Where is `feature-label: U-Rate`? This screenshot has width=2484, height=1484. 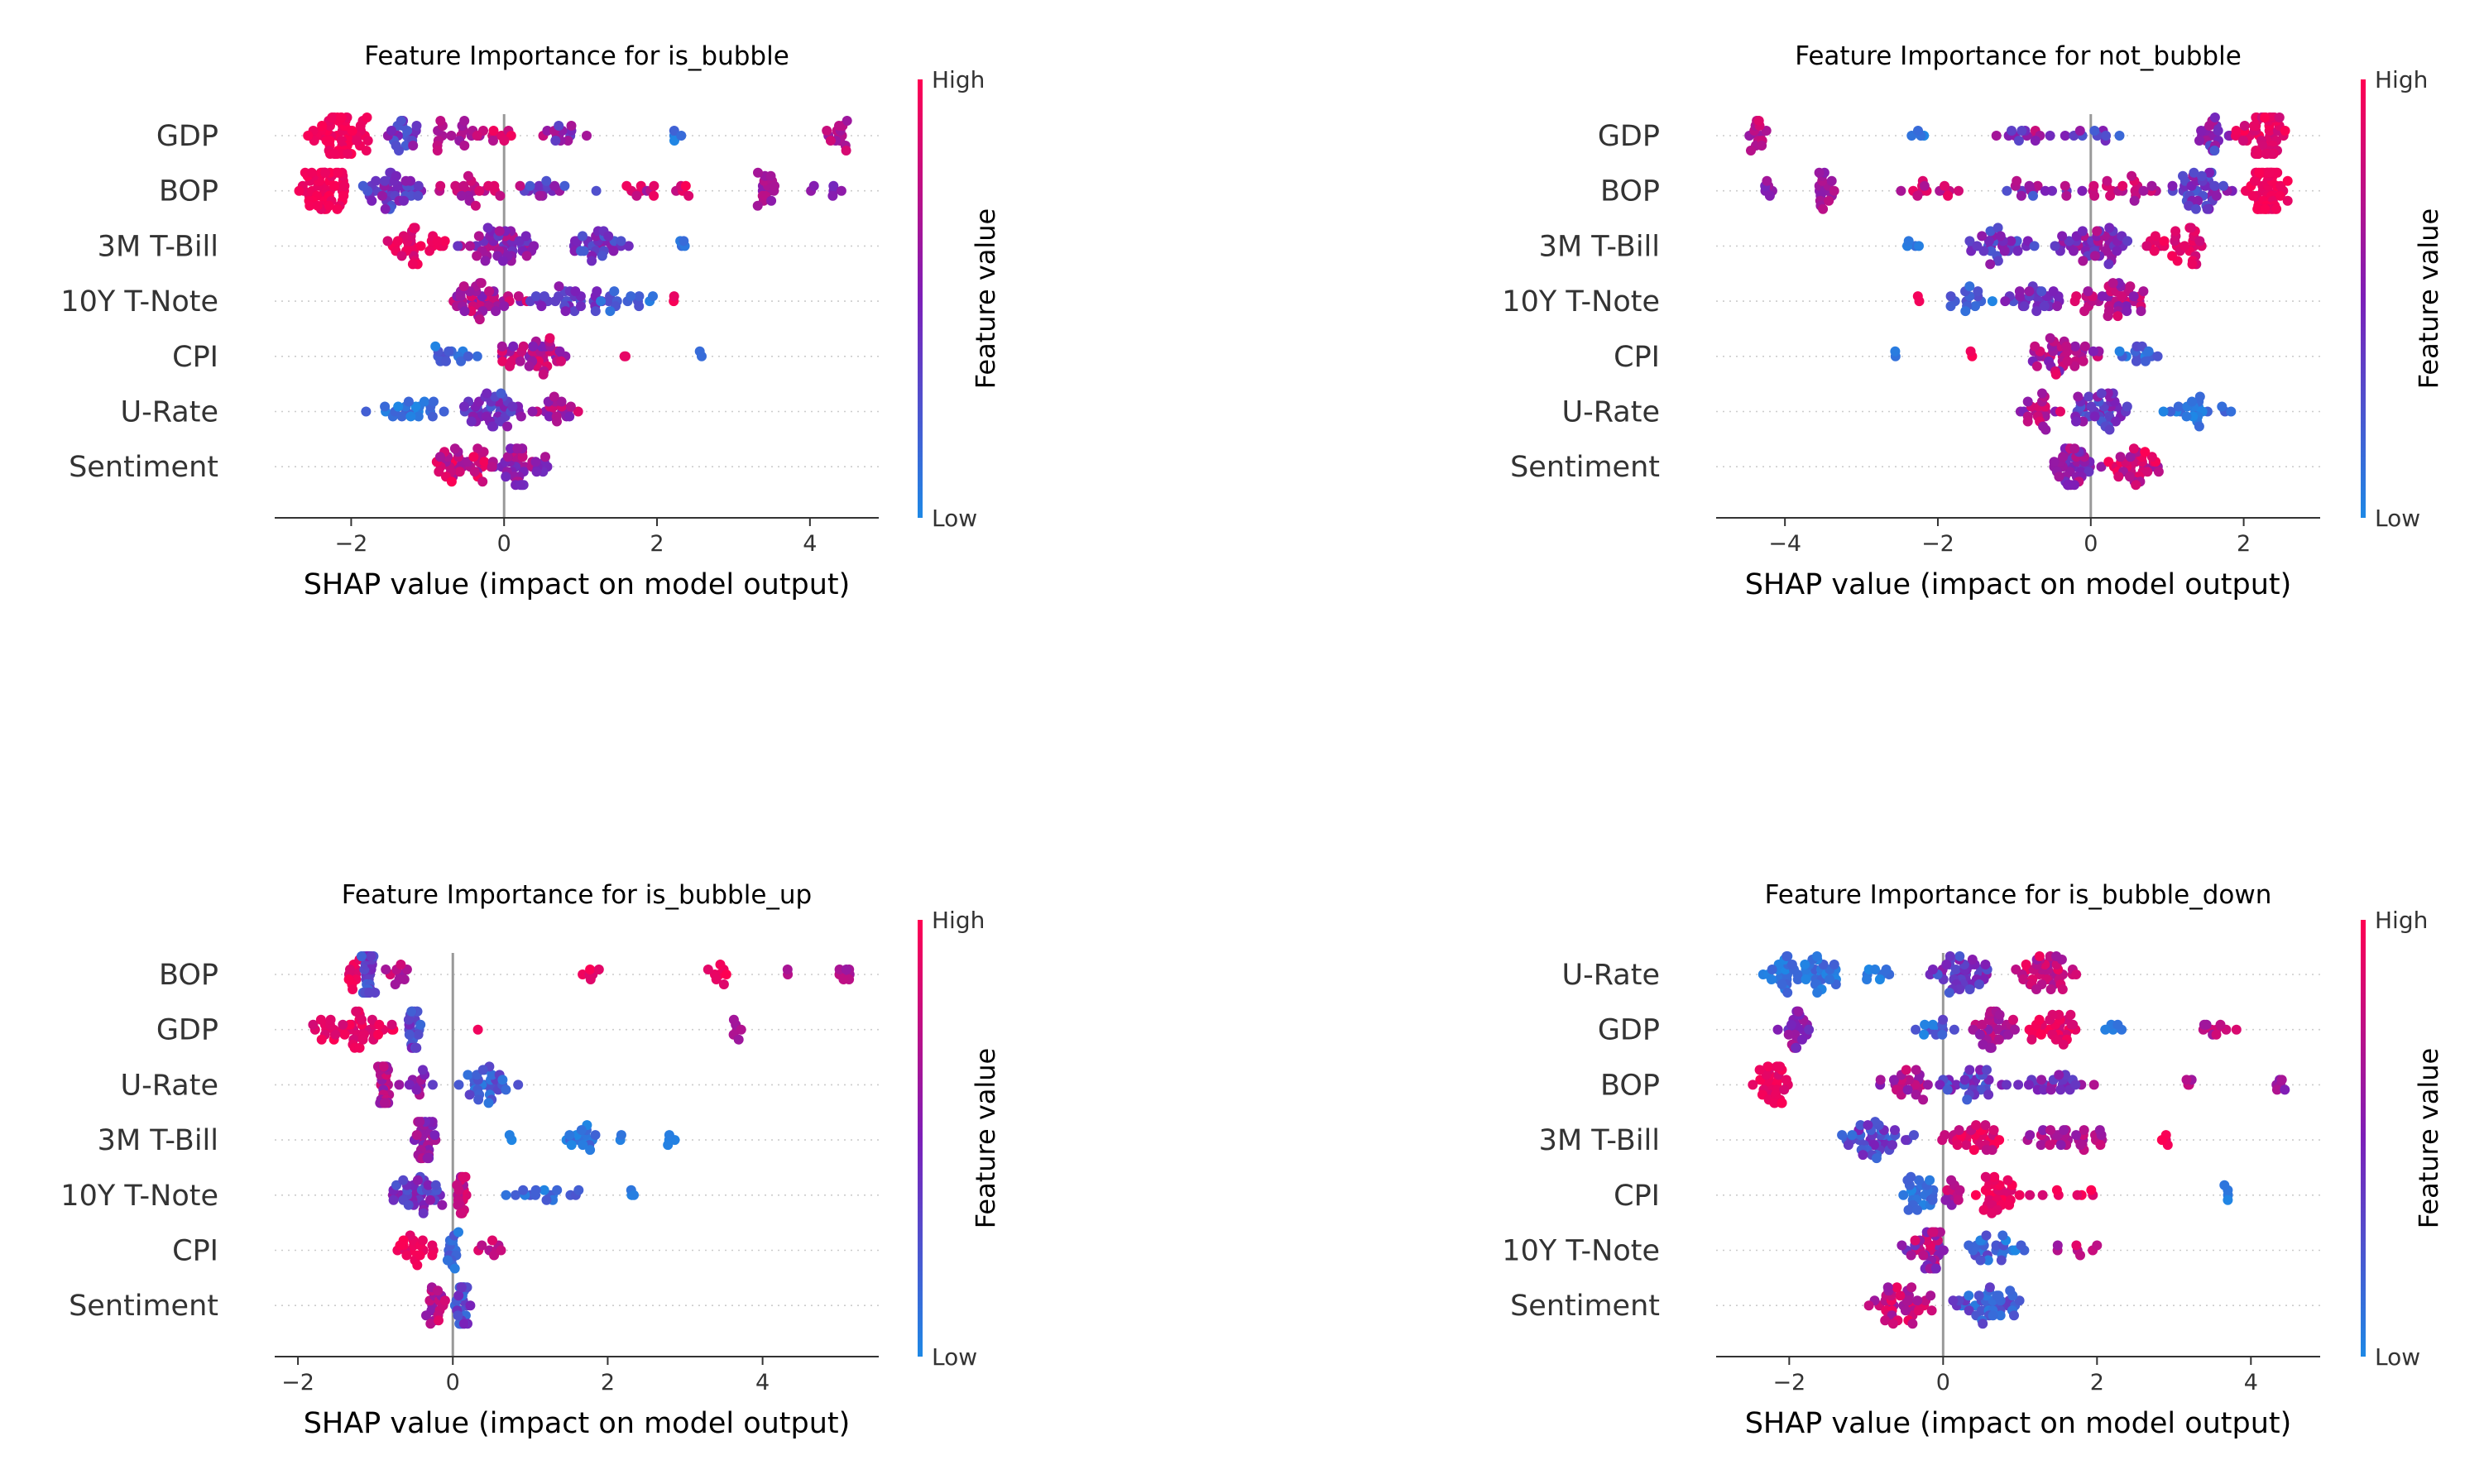
feature-label: U-Rate is located at coordinates (169, 412).